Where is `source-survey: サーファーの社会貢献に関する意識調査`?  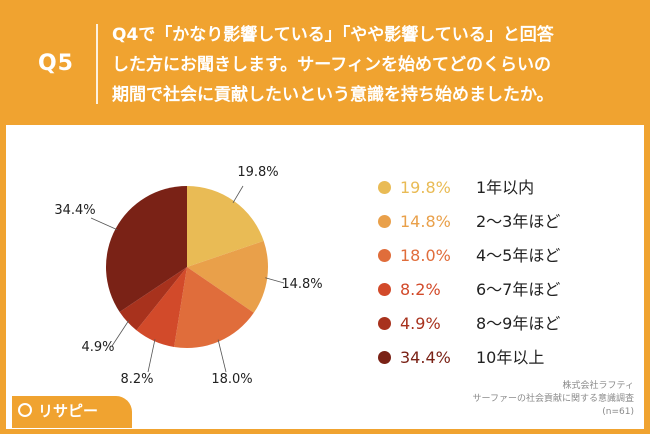
source-survey: サーファーの社会貢献に関する意識調査 is located at coordinates (553, 399).